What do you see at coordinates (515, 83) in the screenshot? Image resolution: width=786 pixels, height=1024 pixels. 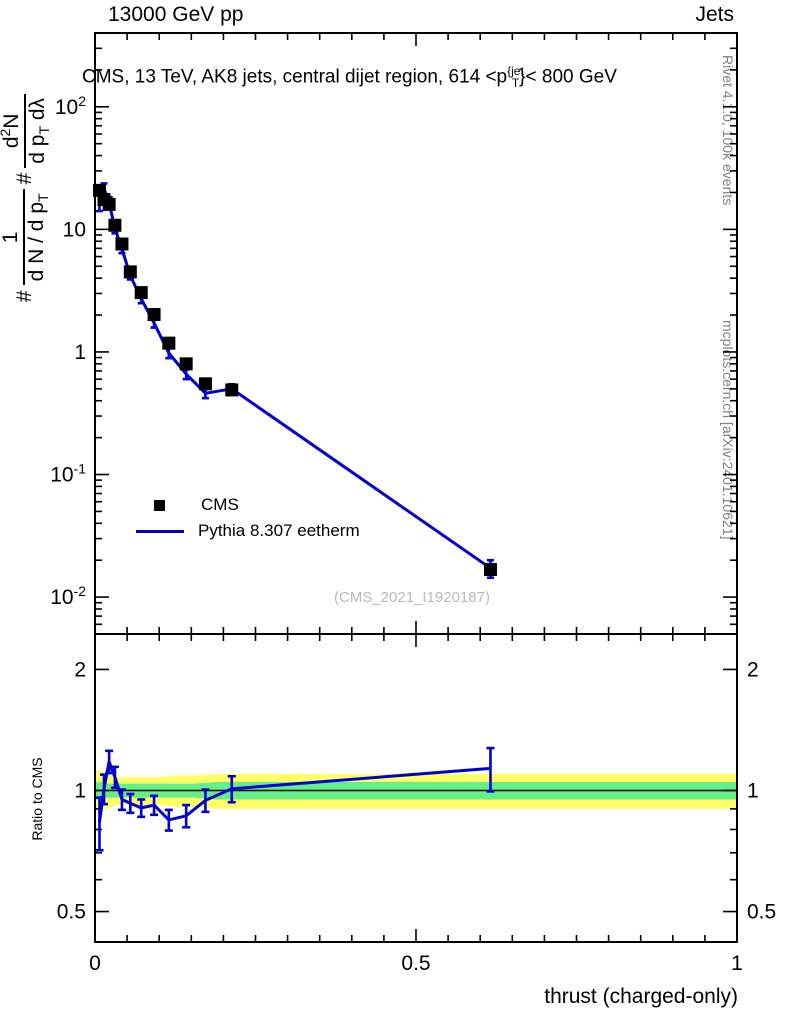 I see `page-title-sub: T` at bounding box center [515, 83].